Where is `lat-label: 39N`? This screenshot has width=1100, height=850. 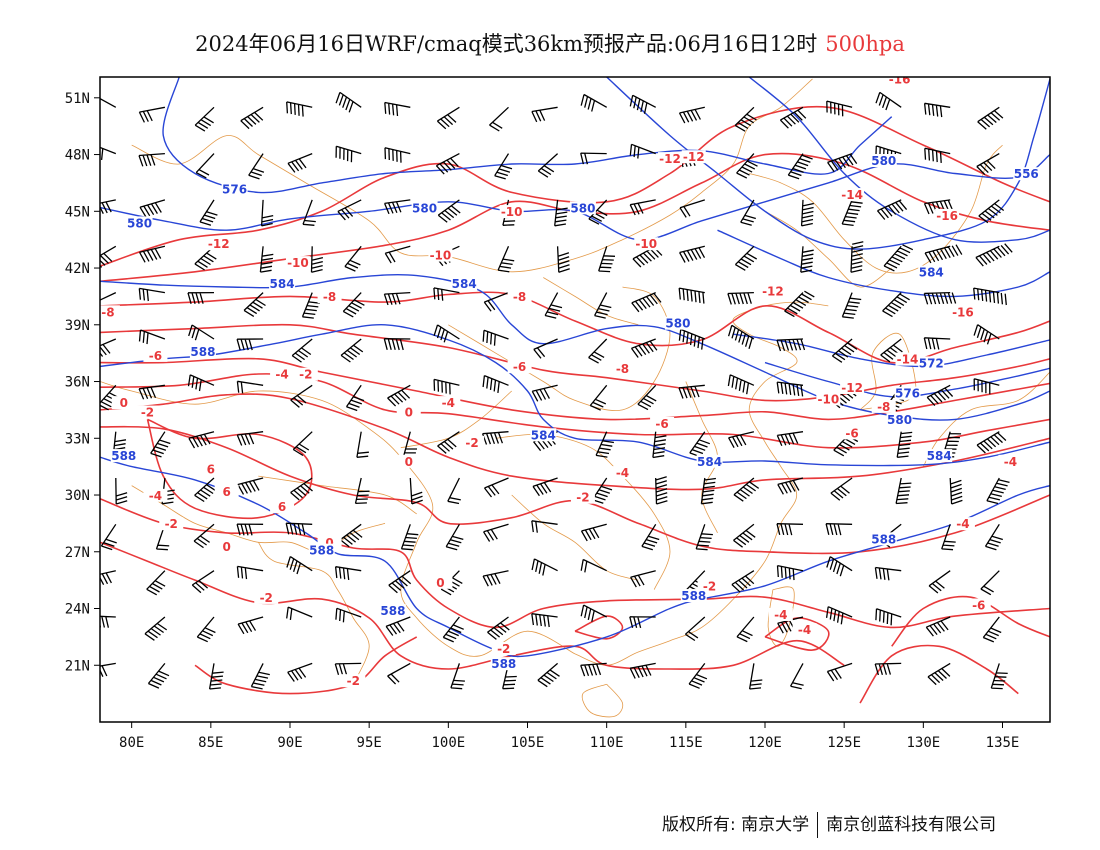
lat-label: 39N is located at coordinates (77, 326).